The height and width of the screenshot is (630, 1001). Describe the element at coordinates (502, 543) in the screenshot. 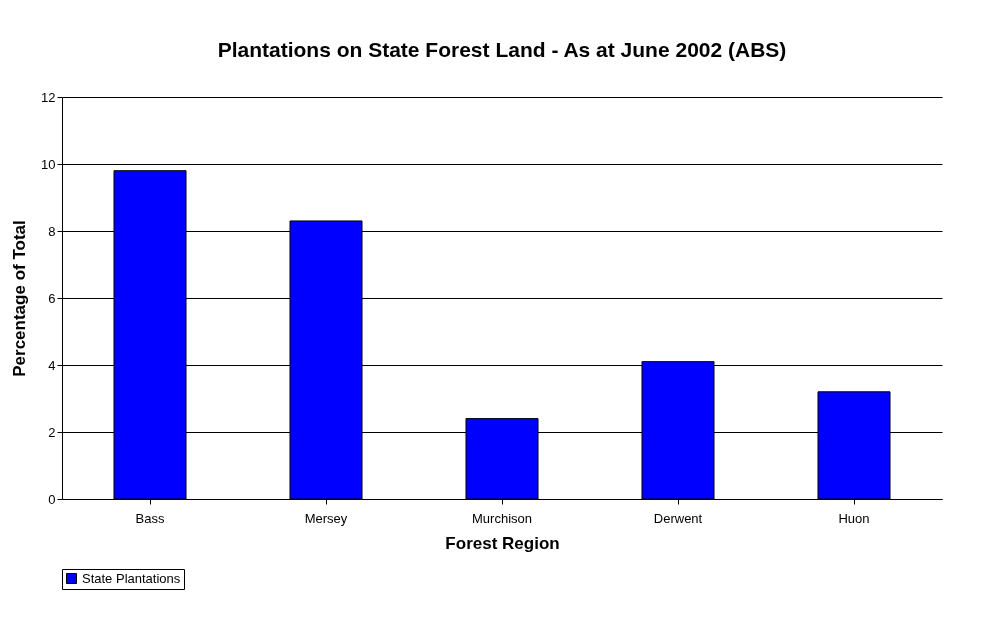

I see `x-axis-title: Forest Region` at that location.